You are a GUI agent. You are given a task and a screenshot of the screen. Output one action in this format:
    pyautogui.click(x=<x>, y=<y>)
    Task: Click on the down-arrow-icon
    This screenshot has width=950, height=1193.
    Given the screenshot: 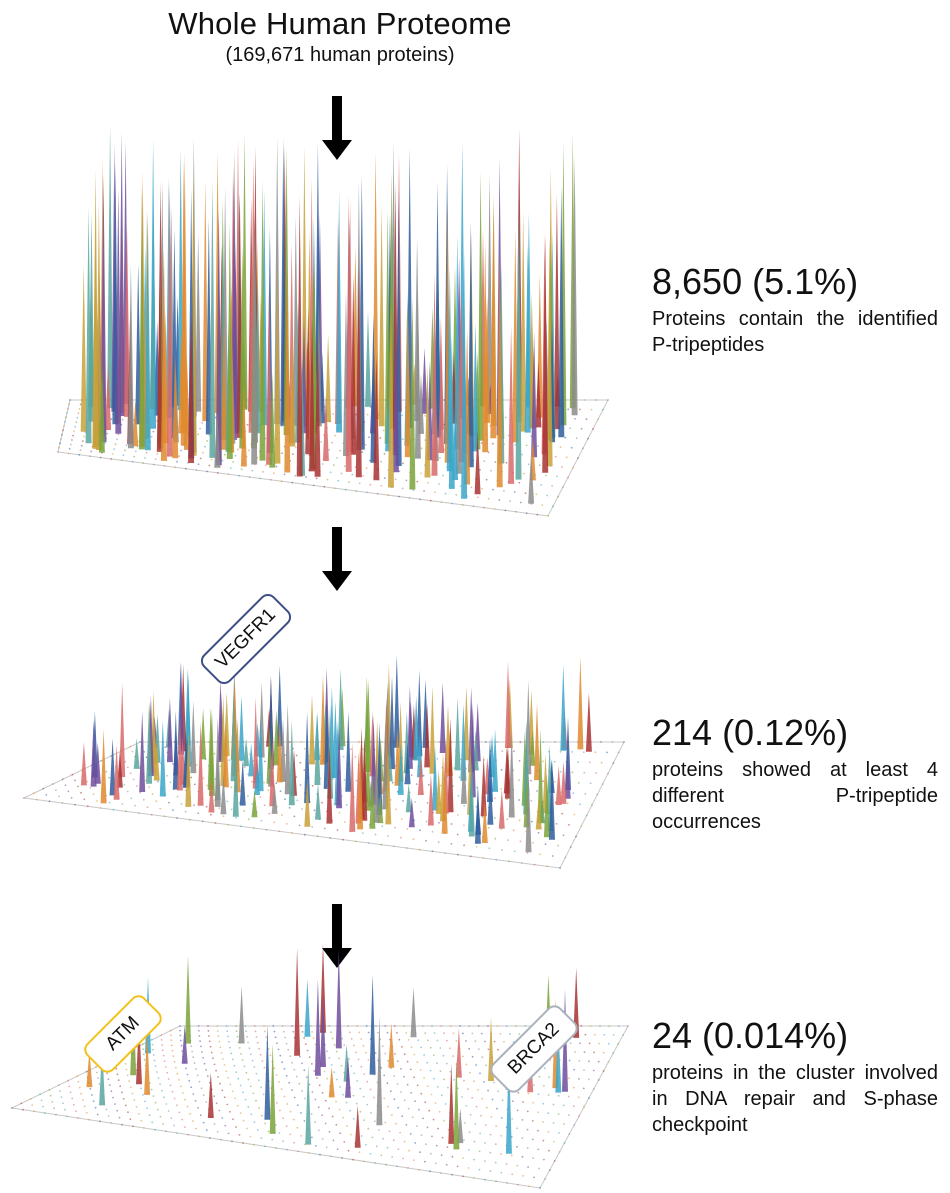 What is the action you would take?
    pyautogui.click(x=337, y=559)
    